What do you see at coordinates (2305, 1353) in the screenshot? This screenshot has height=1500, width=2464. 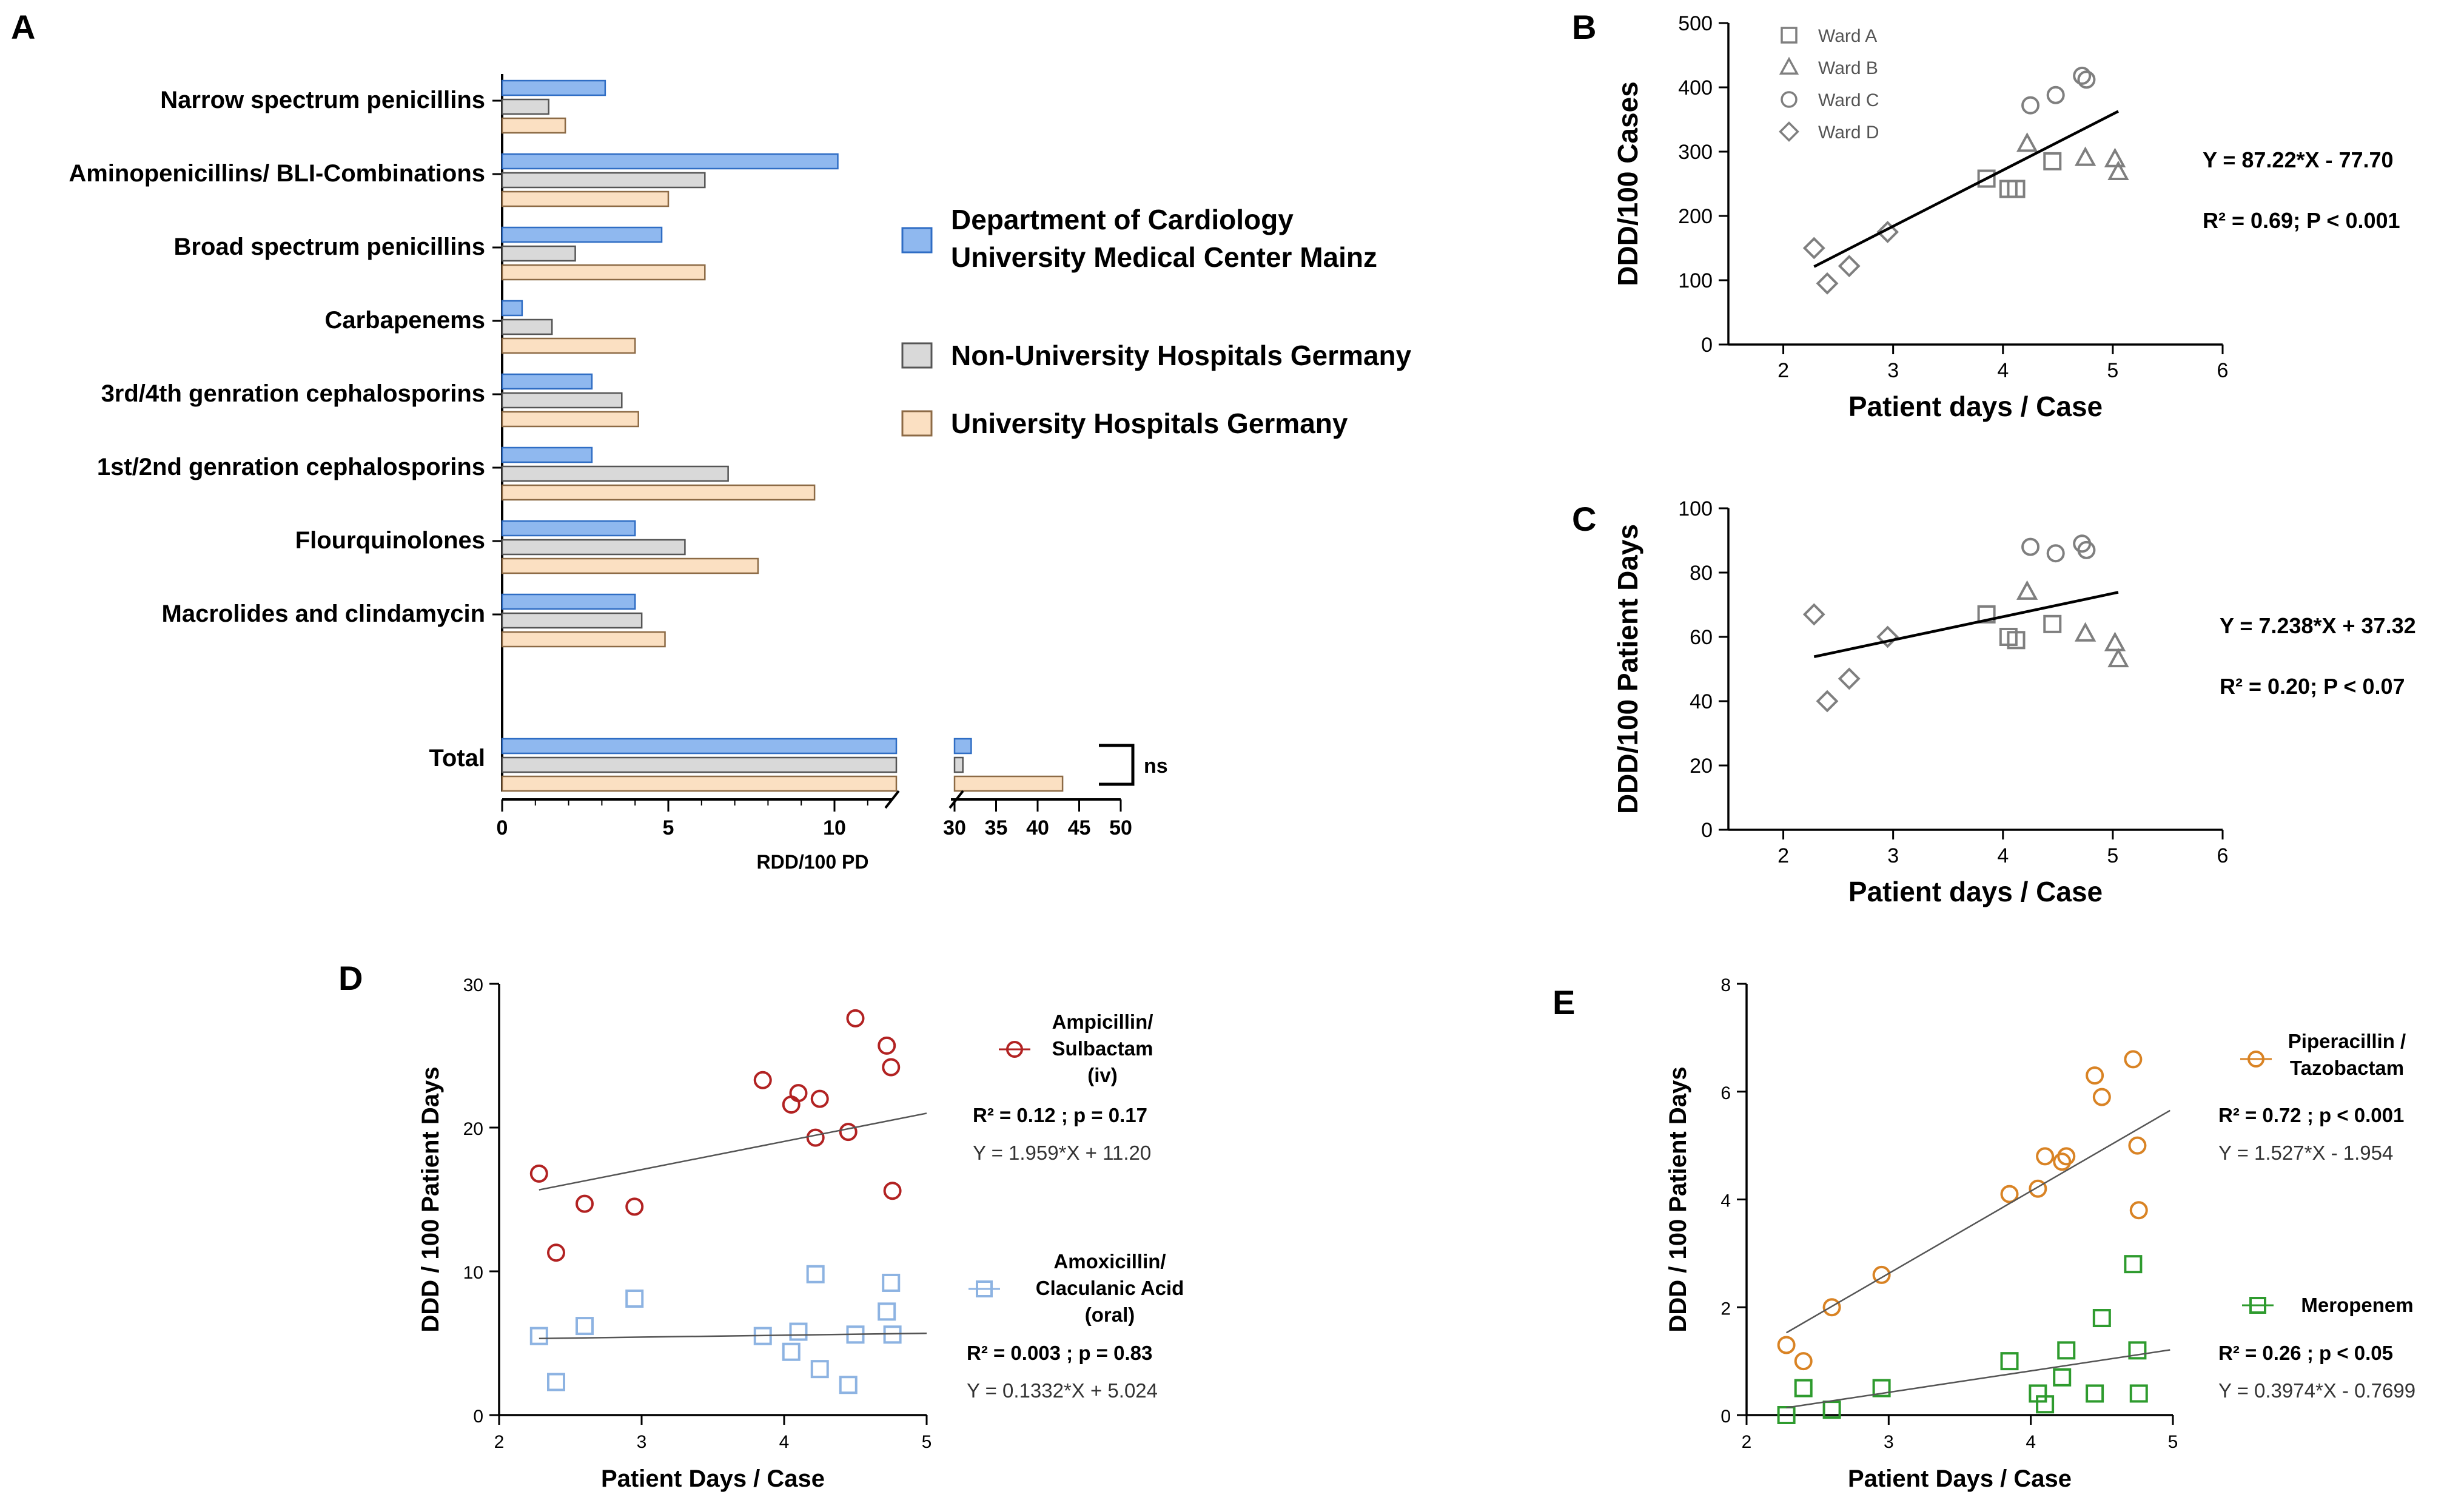 I see `fit-stats-meropenem: R² = 0.26 ; p < 0.05` at bounding box center [2305, 1353].